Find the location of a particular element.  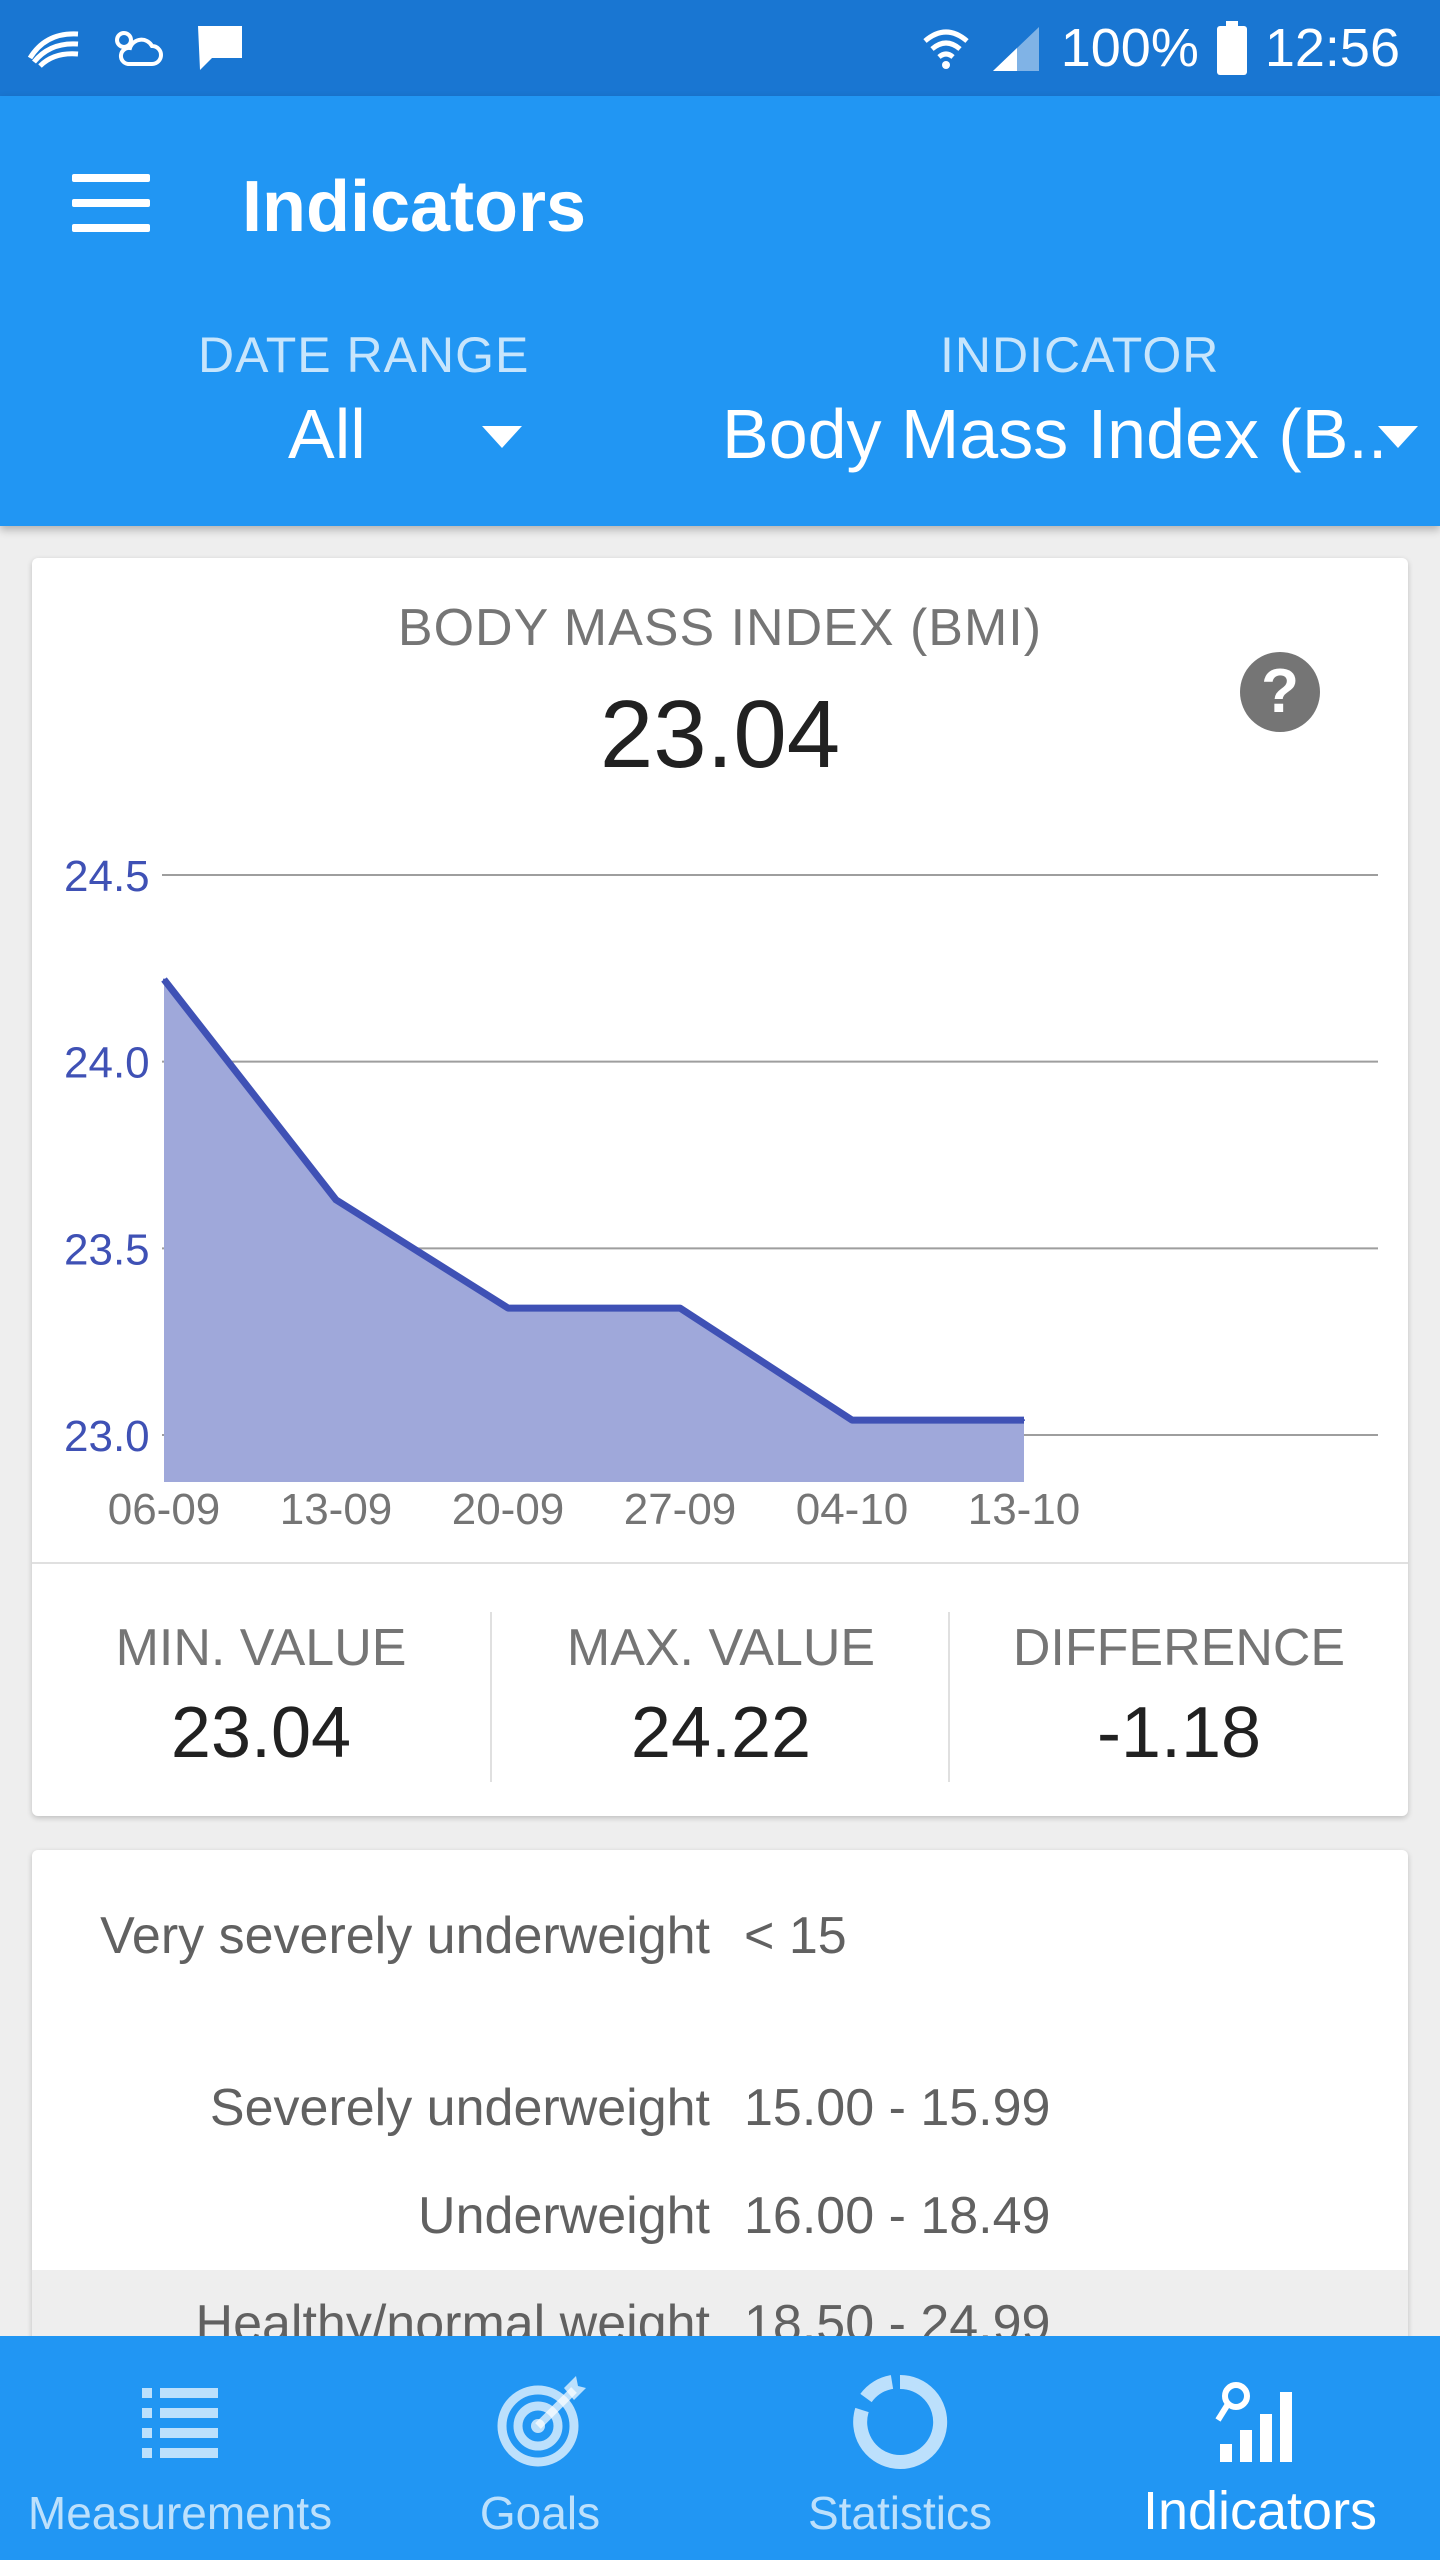

range-name: Underweight is located at coordinates (564, 2216).